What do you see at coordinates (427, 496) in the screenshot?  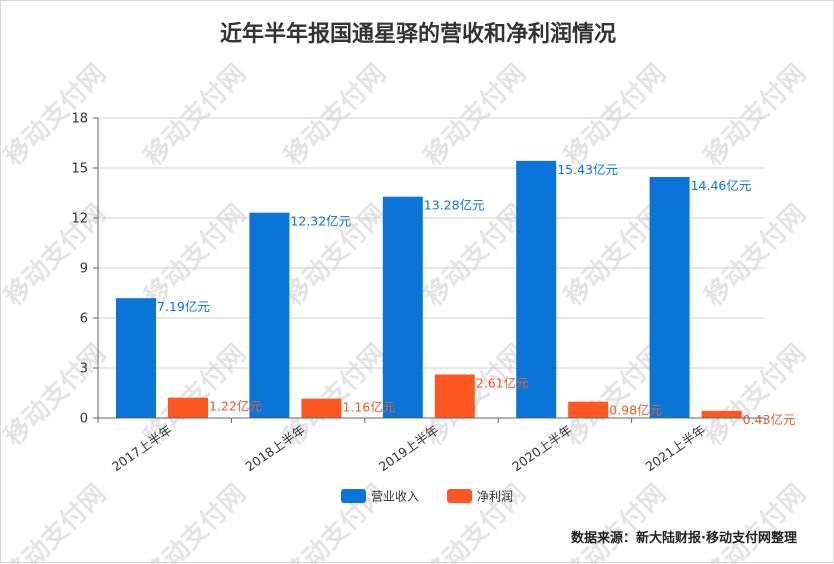 I see `legend: 营业收入 净利润` at bounding box center [427, 496].